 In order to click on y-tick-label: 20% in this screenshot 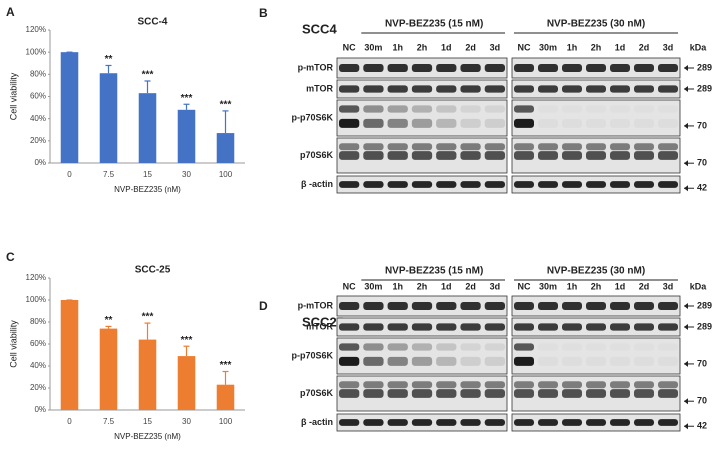, I will do `click(38, 140)`.